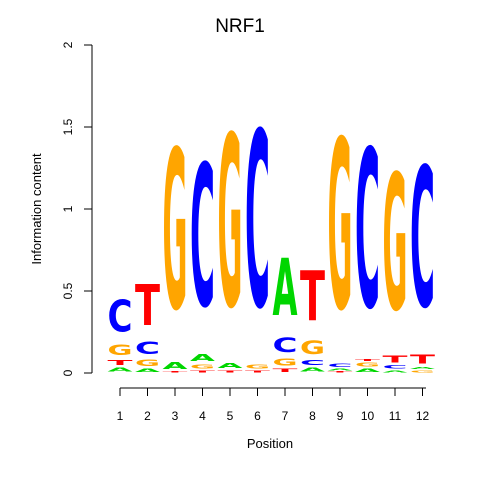 The width and height of the screenshot is (480, 480). What do you see at coordinates (312, 416) in the screenshot?
I see `x-tick-label: 8` at bounding box center [312, 416].